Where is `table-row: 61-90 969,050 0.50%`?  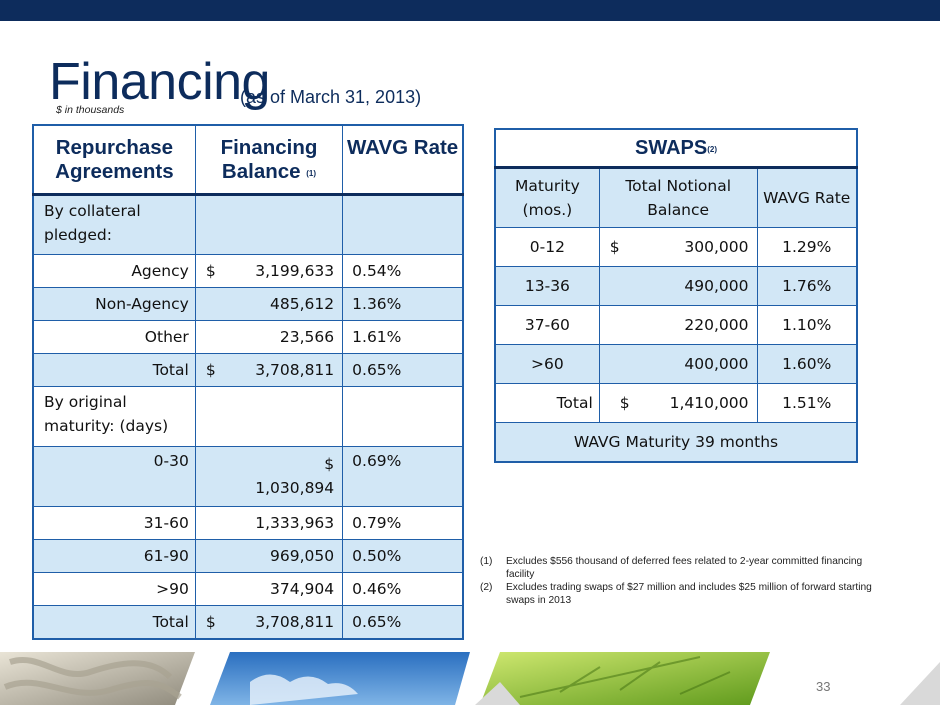 table-row: 61-90 969,050 0.50% is located at coordinates (248, 555).